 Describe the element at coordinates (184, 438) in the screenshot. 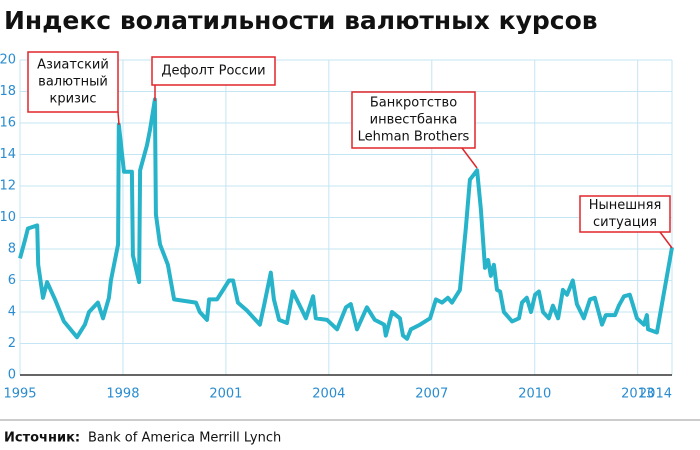

I see `source: Bank of America Merrill Lynch` at that location.